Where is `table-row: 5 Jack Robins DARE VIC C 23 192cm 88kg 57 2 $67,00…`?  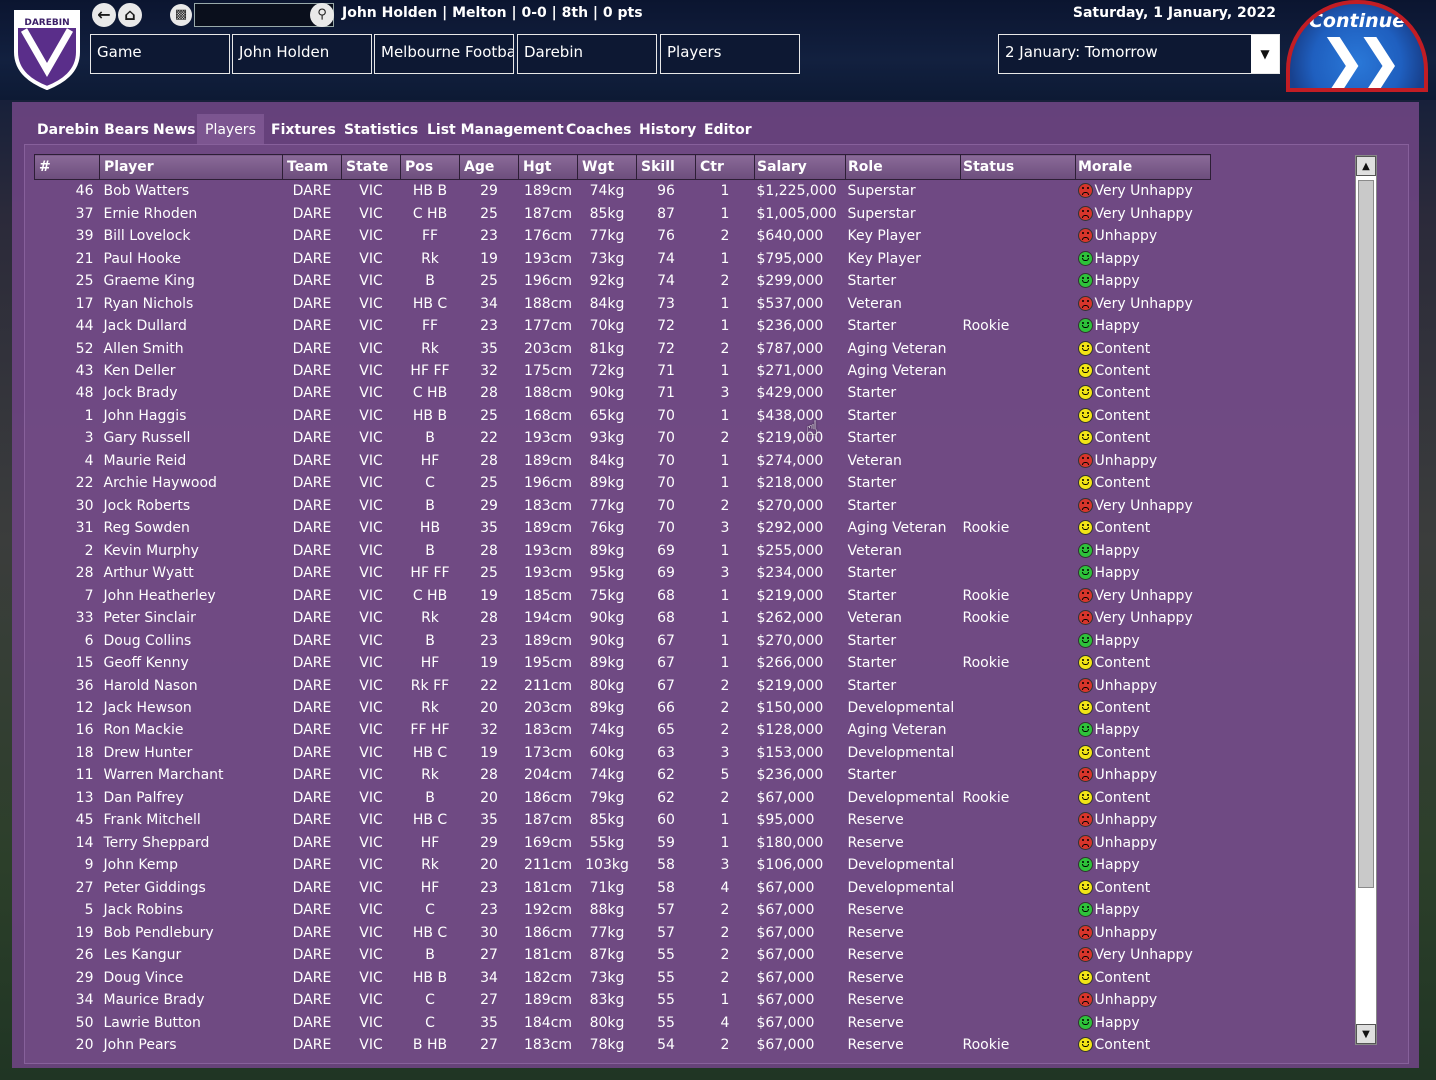
table-row: 5 Jack Robins DARE VIC C 23 192cm 88kg 57 2 $67,00… is located at coordinates (623, 910).